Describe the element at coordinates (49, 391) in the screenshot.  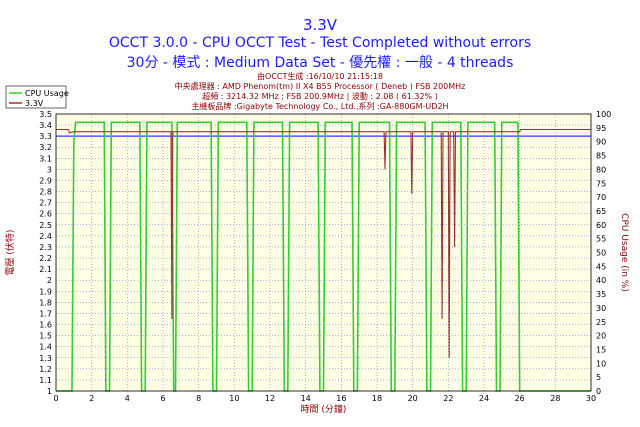
I see `y-left-tick-label: 1` at that location.